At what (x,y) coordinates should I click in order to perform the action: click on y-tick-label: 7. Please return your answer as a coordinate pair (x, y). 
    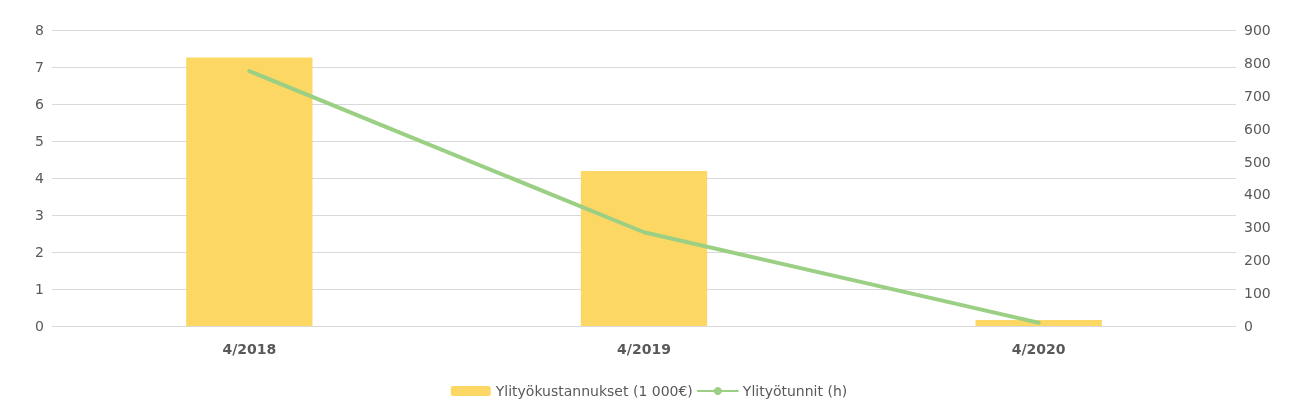
    Looking at the image, I should click on (39, 67).